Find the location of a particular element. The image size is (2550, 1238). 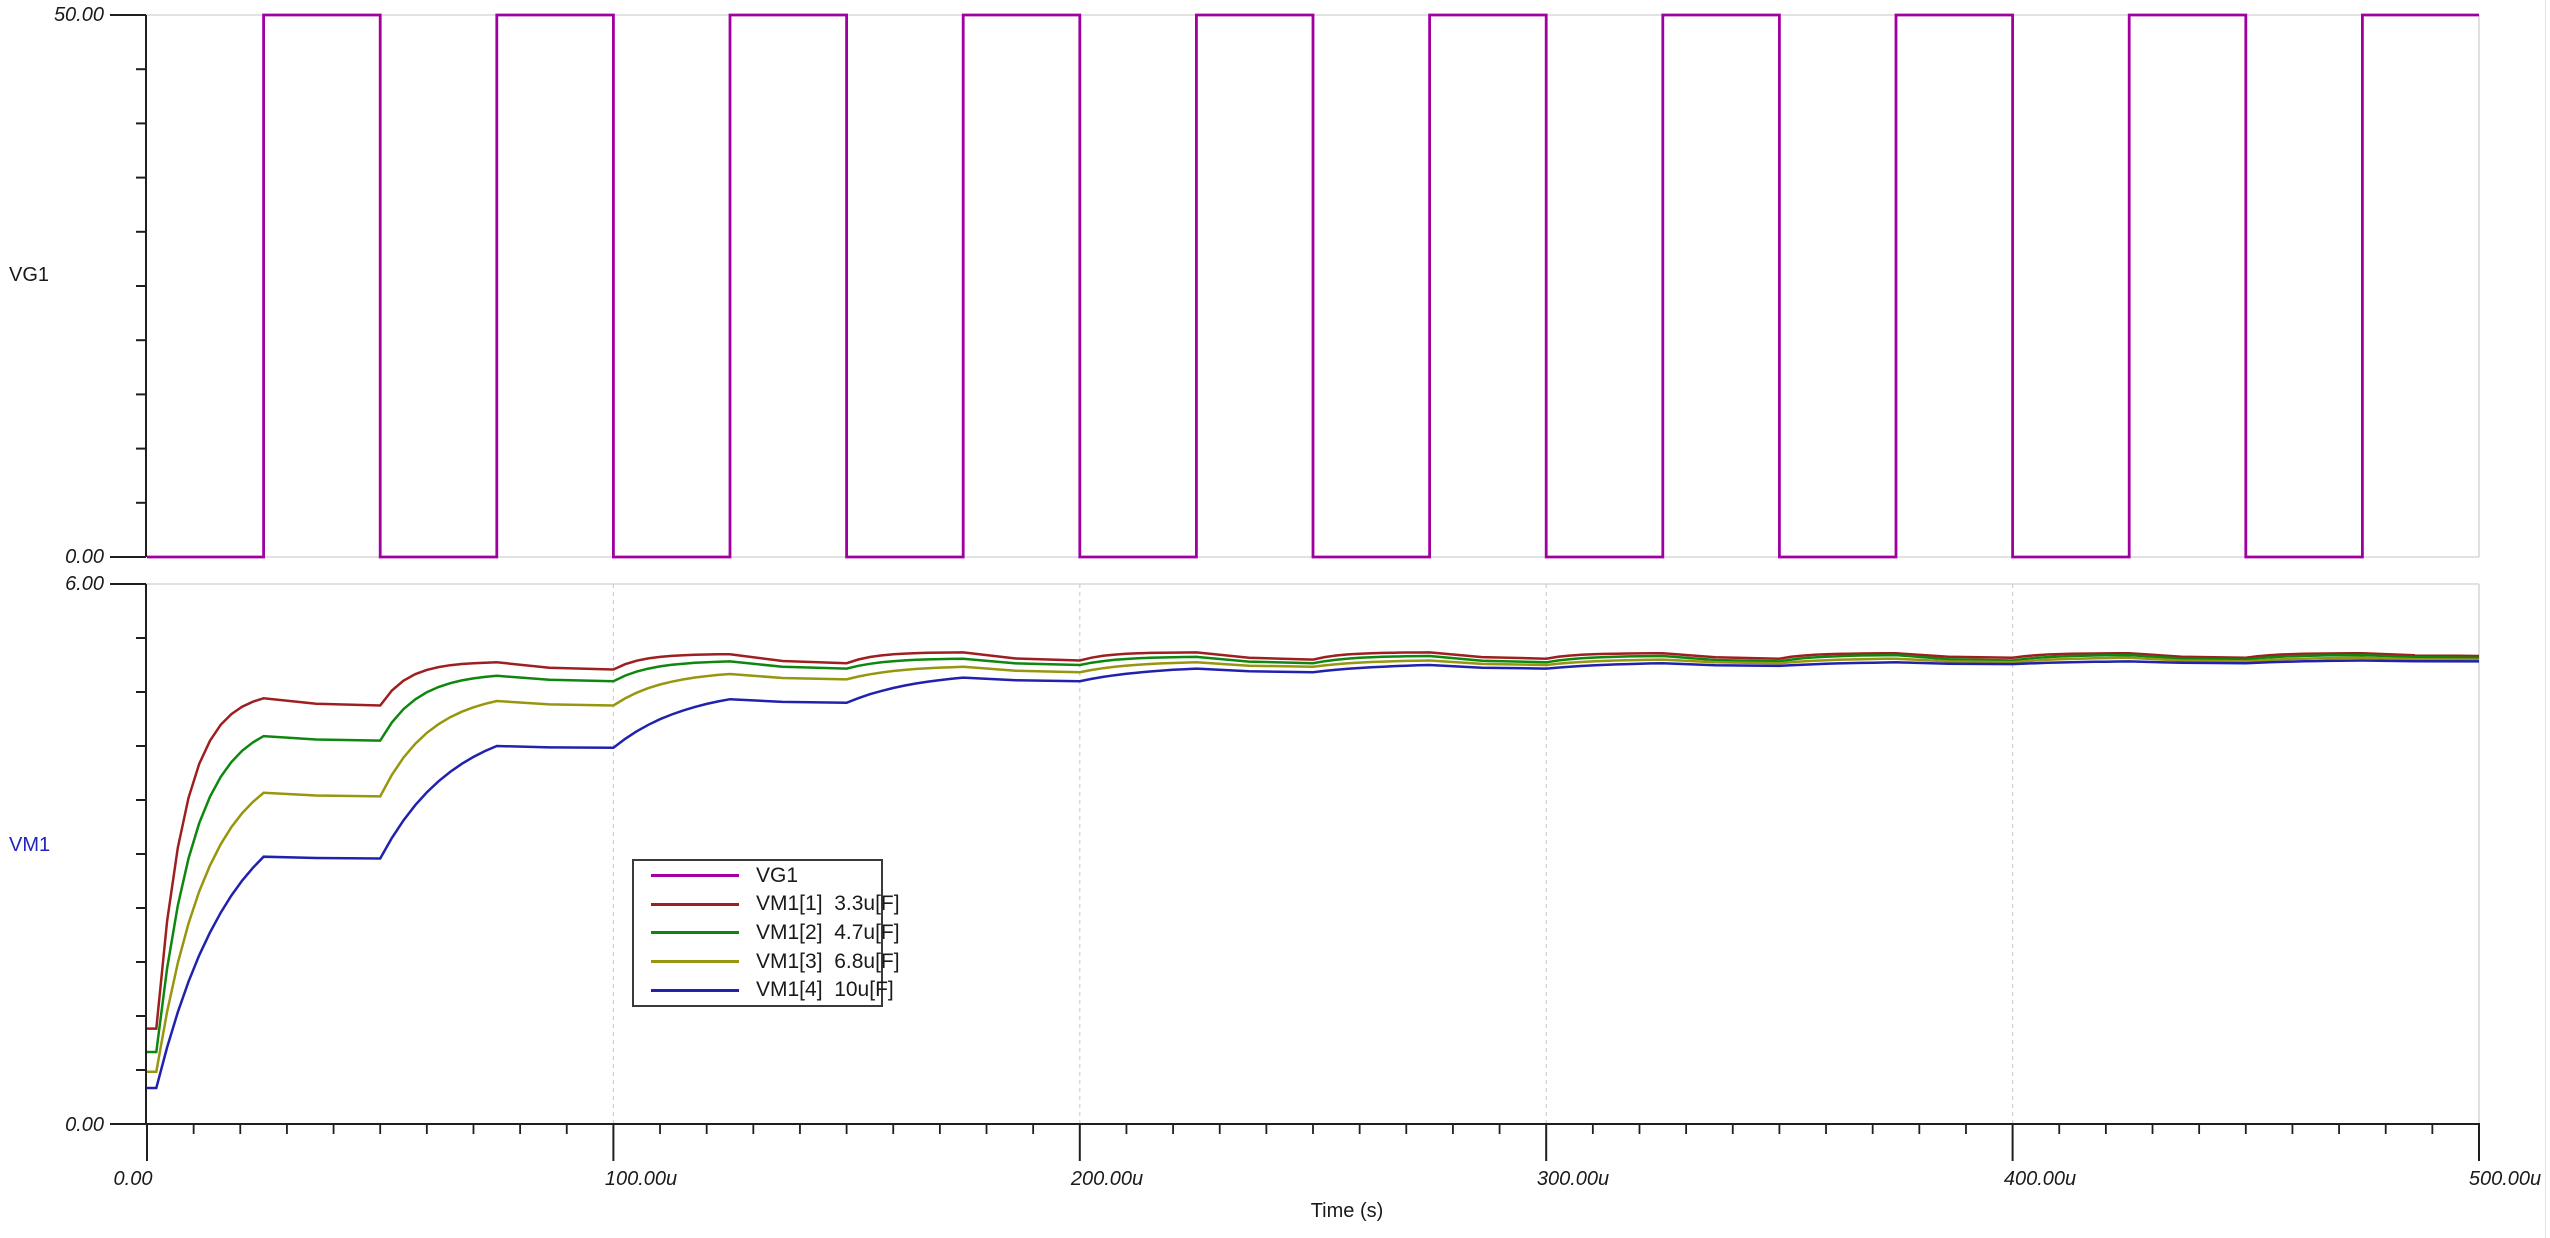

legend-series-name: VM1[4] is located at coordinates (789, 990).